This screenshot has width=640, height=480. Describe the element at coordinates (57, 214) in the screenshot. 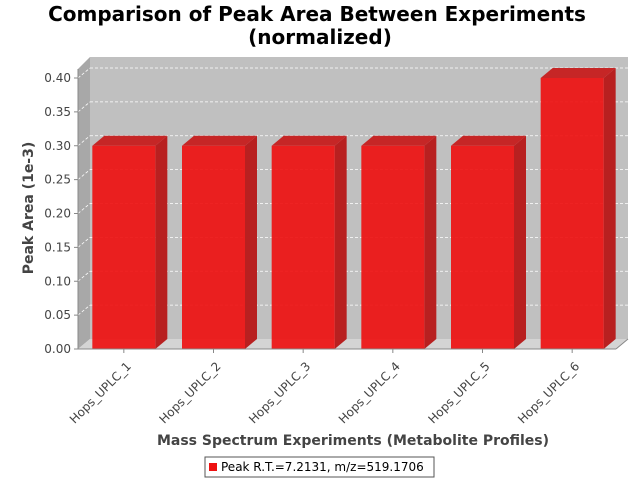

I see `y-tick-label: 0.20` at that location.